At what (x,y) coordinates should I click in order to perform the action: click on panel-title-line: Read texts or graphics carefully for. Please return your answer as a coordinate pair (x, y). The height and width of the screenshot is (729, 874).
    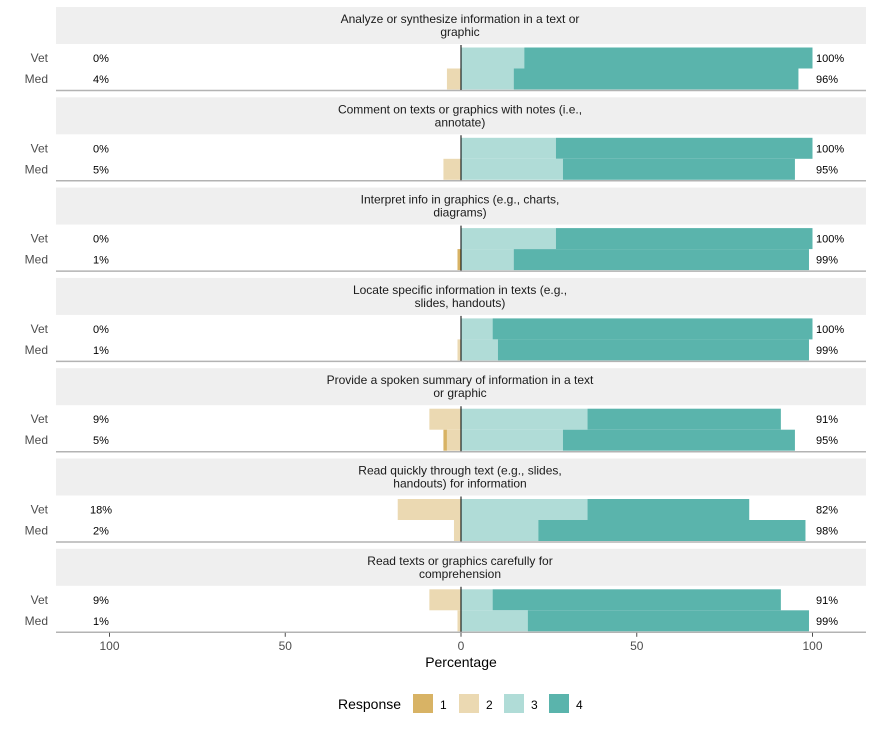
    Looking at the image, I should click on (459, 561).